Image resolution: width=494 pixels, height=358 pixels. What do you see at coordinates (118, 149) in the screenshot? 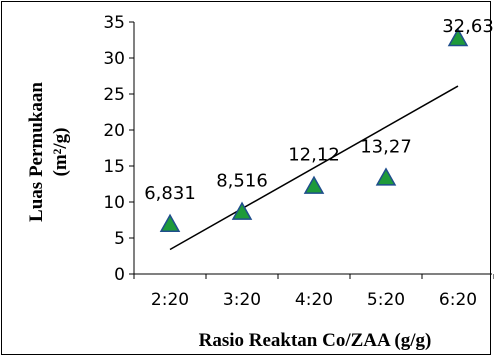
I see `y-ticks-group: 0 5 10 15 20 25 30 35` at bounding box center [118, 149].